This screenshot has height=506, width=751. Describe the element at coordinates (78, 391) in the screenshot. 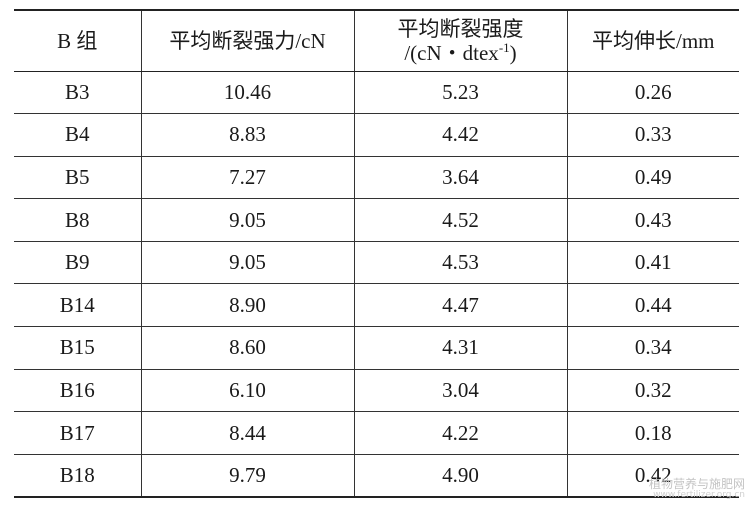

I see `cell-group: B16` at that location.